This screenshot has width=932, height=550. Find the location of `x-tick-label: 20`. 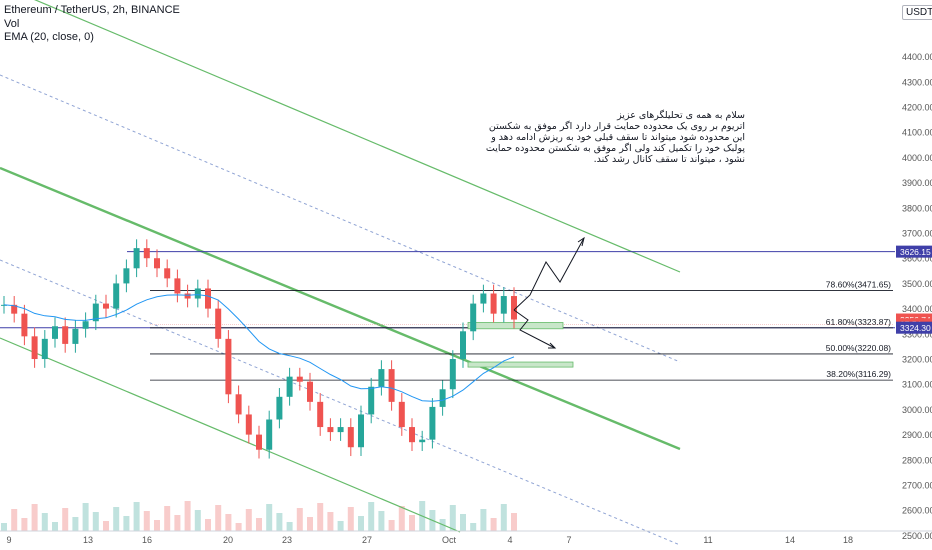

x-tick-label: 20 is located at coordinates (228, 540).